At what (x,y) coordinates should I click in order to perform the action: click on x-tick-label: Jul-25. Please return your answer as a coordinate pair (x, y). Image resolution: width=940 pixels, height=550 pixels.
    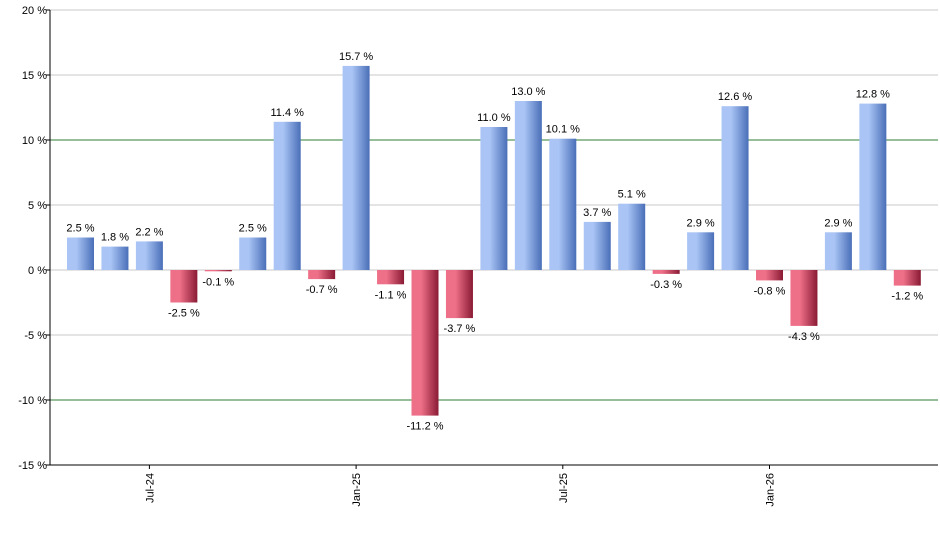
    Looking at the image, I should click on (564, 488).